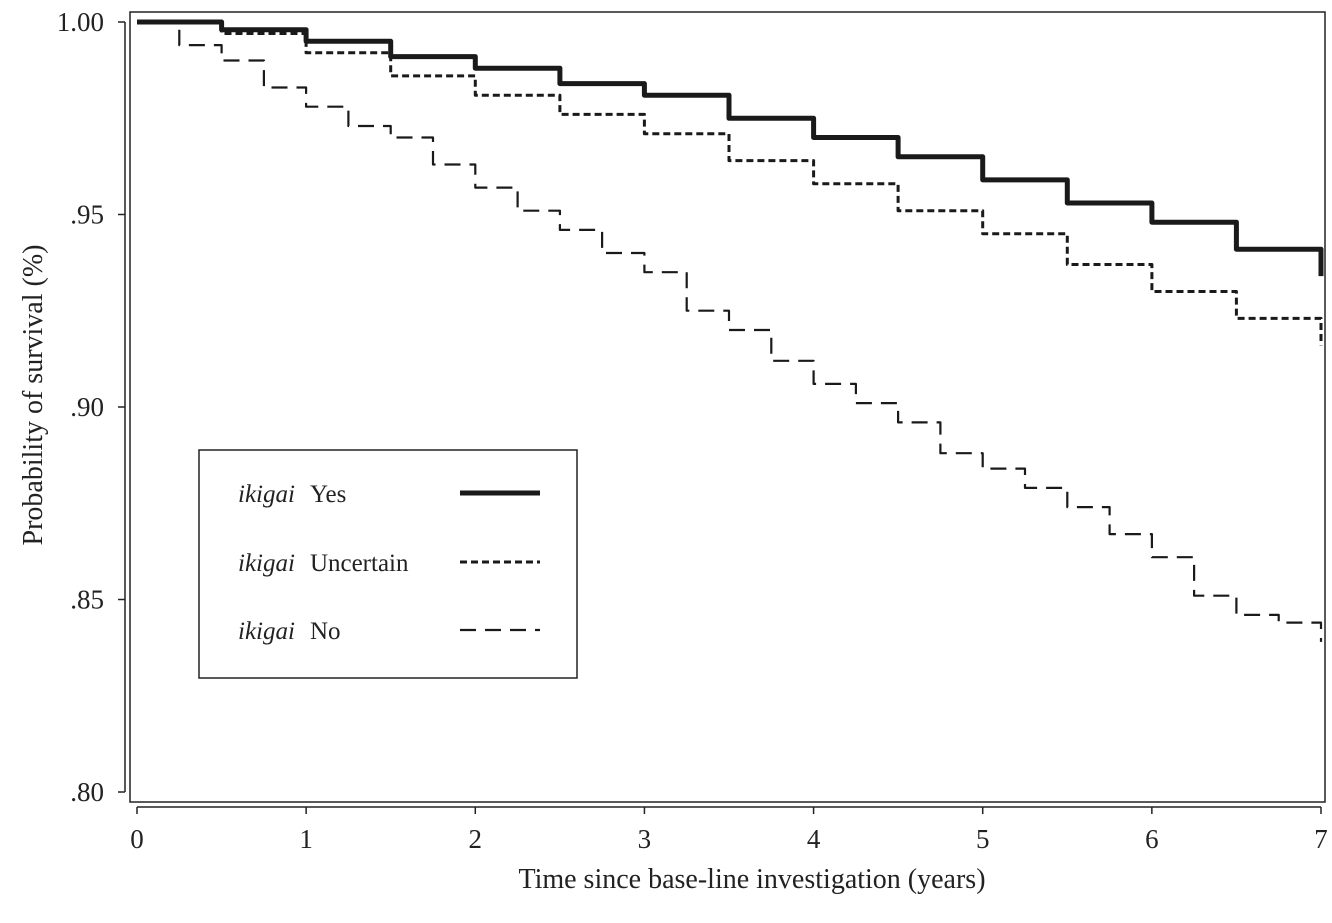 Image resolution: width=1332 pixels, height=923 pixels. Describe the element at coordinates (814, 839) in the screenshot. I see `x-tick-label: 4` at that location.